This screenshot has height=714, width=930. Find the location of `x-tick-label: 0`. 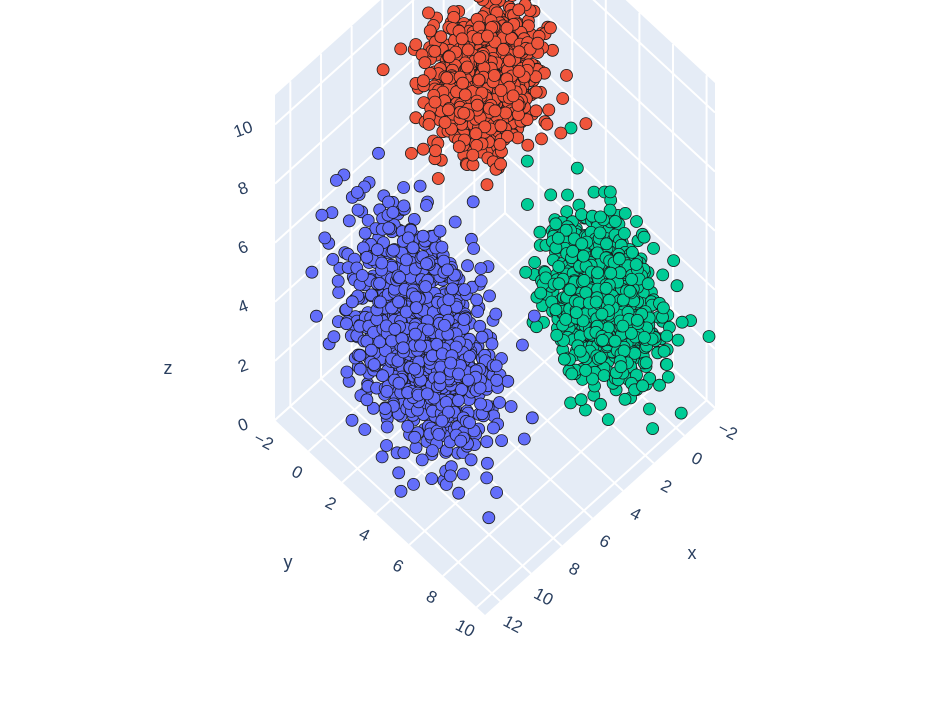

x-tick-label: 0 is located at coordinates (696, 458).